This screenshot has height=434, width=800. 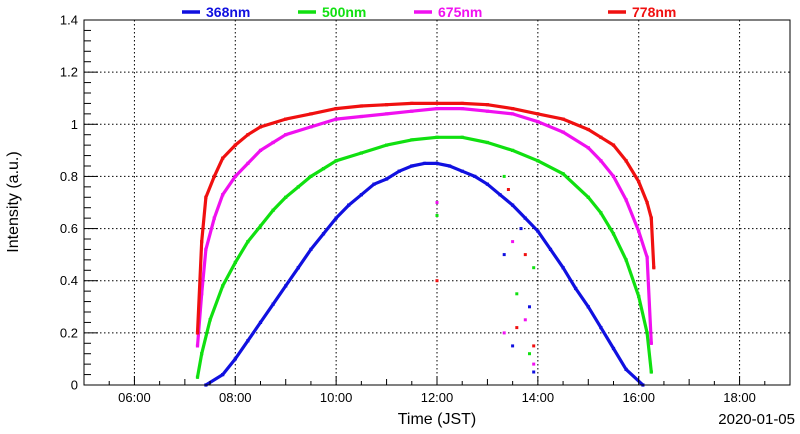 What do you see at coordinates (437, 397) in the screenshot?
I see `x-tick-label: 12:00` at bounding box center [437, 397].